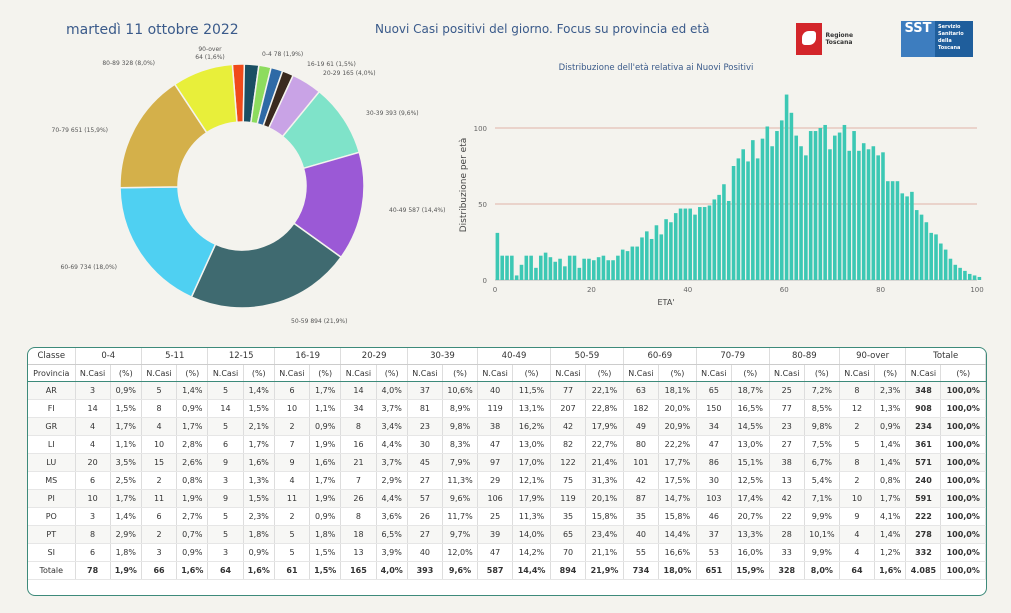  I want to click on table-cell: 4, so click(93, 426).